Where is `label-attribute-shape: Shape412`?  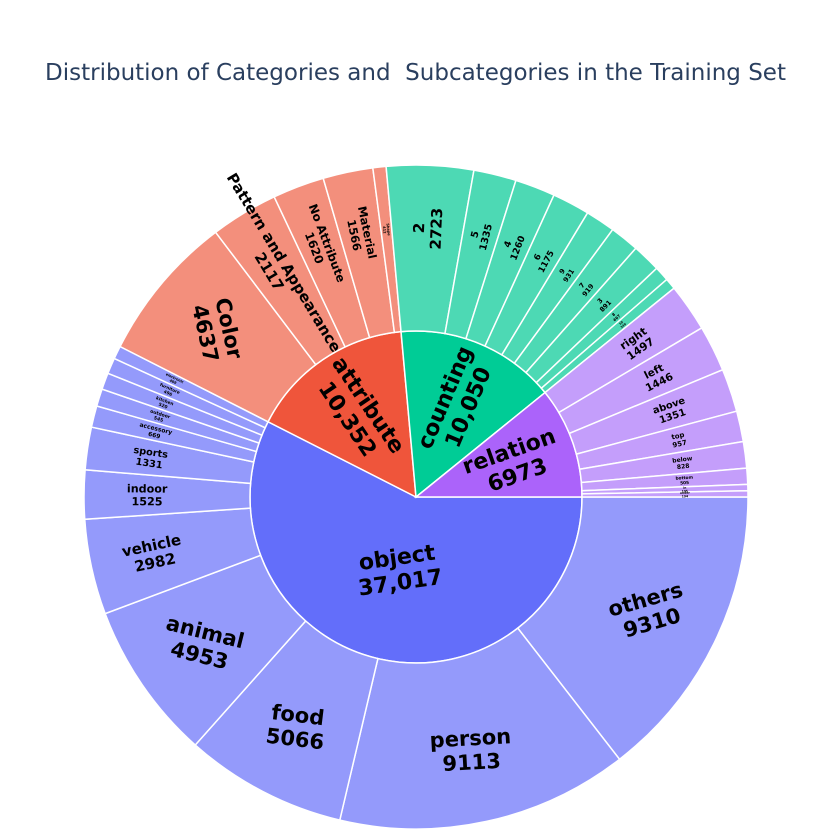
label-attribute-shape: Shape412 is located at coordinates (386, 230).